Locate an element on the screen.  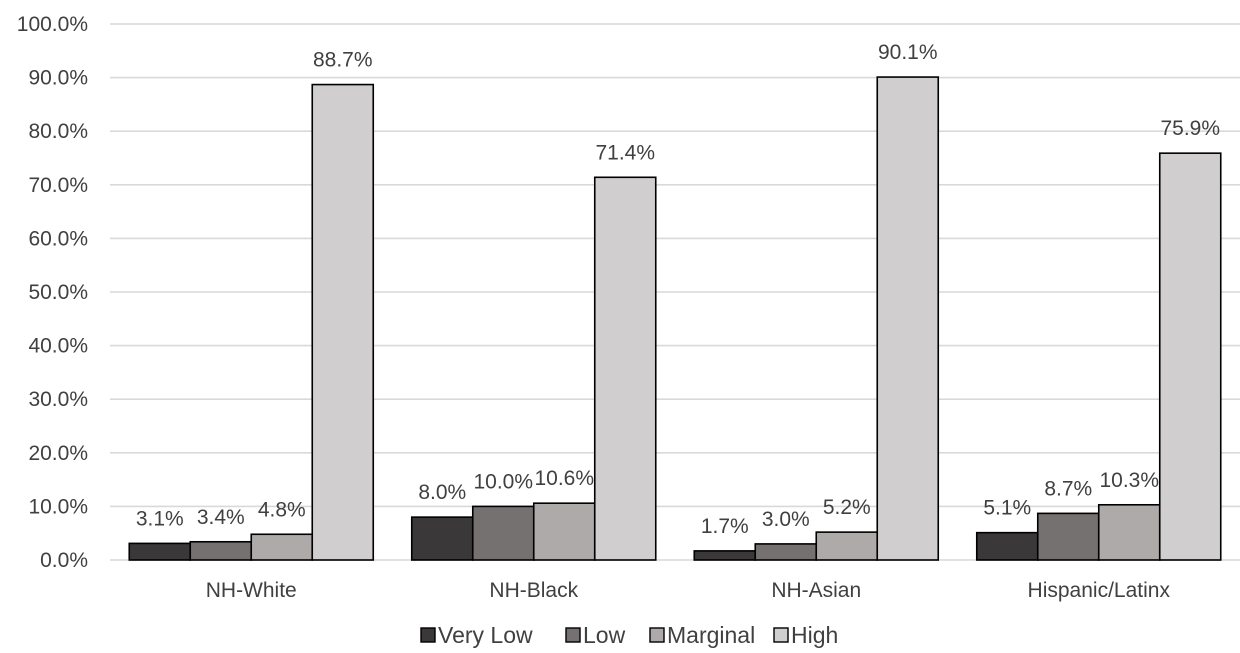
data-label: 88.7% is located at coordinates (343, 60).